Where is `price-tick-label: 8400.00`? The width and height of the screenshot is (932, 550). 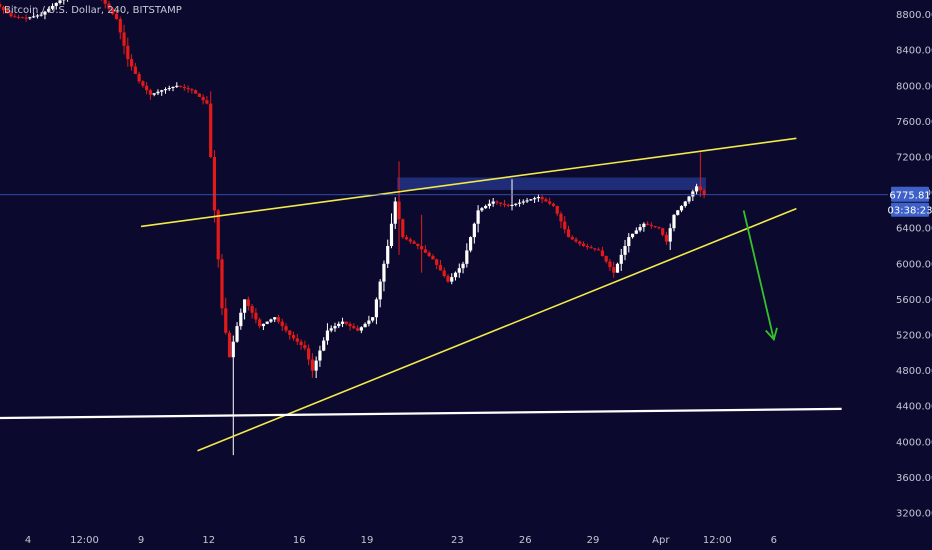 price-tick-label: 8400.00 is located at coordinates (914, 51).